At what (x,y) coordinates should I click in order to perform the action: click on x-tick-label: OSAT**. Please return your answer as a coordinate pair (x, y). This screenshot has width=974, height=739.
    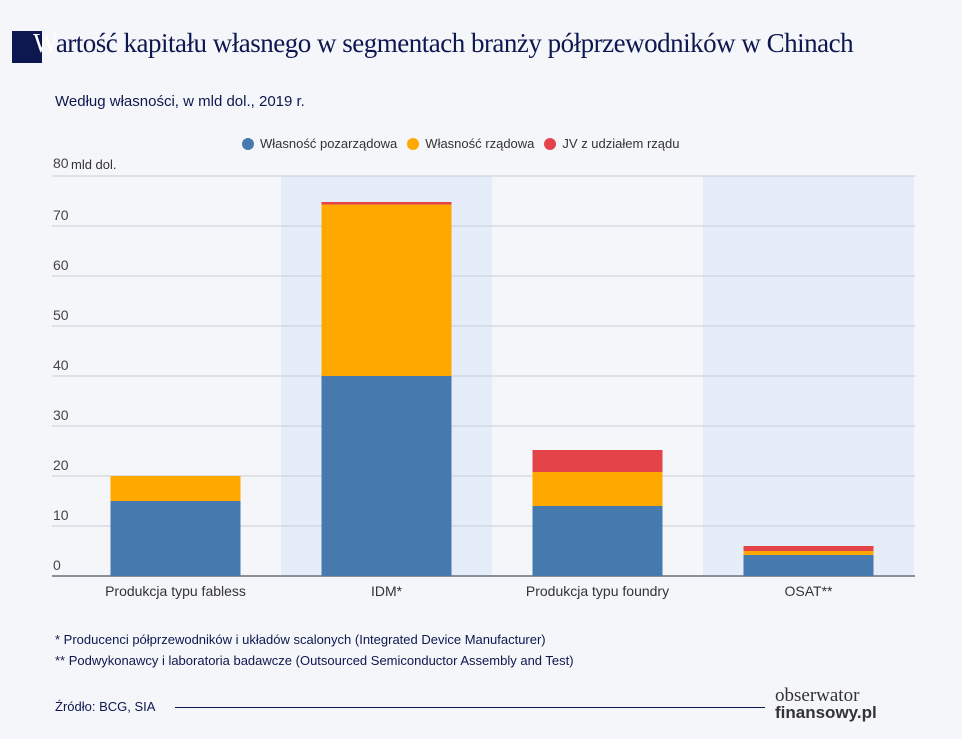
    Looking at the image, I should click on (809, 591).